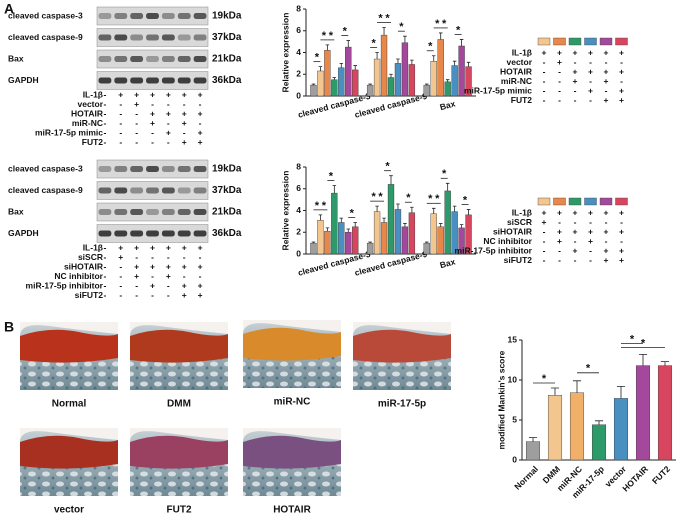 The height and width of the screenshot is (518, 685). Describe the element at coordinates (227, 169) in the screenshot. I see `blot-size: 19kDa` at that location.